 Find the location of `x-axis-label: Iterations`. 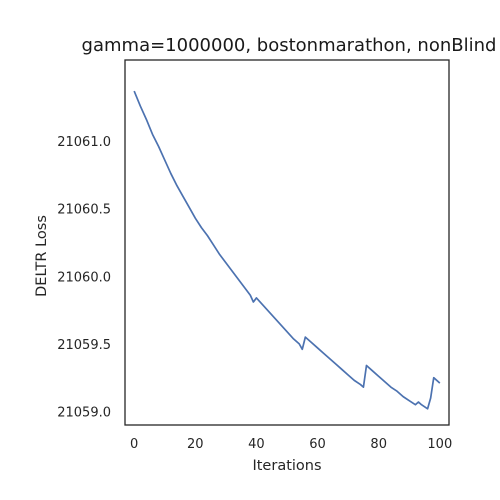

x-axis-label: Iterations is located at coordinates (286, 466).